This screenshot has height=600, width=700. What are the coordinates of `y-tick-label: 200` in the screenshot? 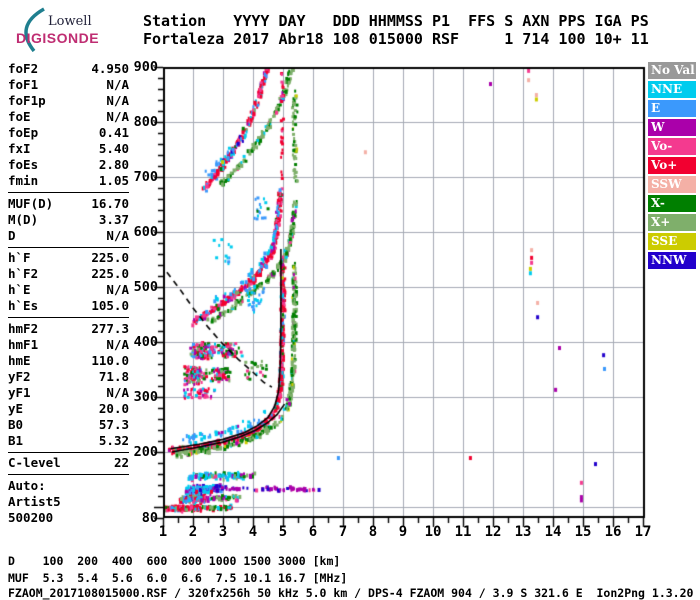 It's located at (145, 452).